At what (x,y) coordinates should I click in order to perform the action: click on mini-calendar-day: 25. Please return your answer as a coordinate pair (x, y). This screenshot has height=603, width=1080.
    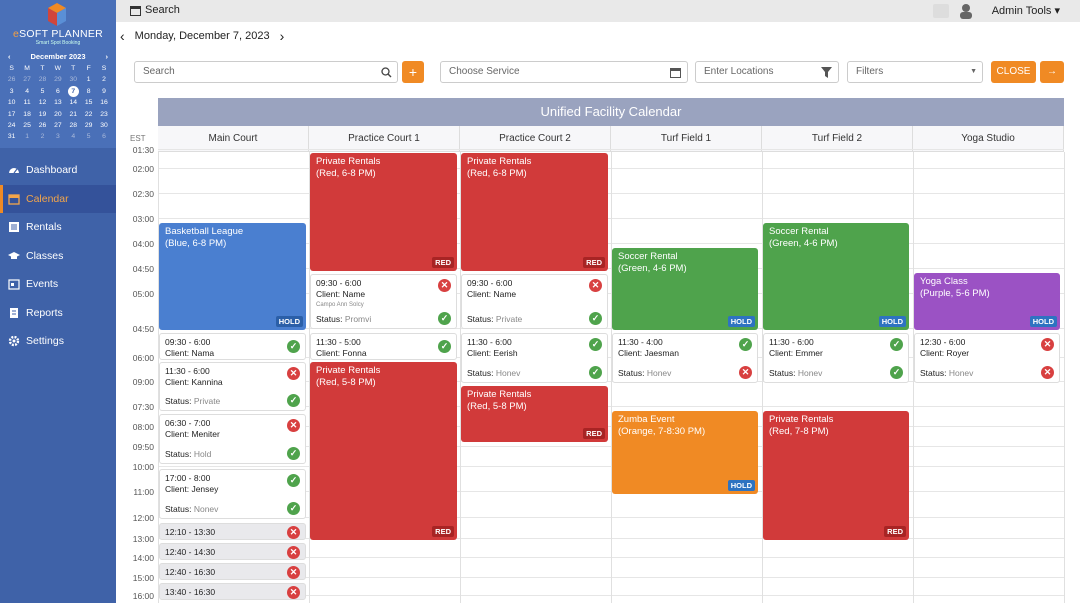
    Looking at the image, I should click on (27, 125).